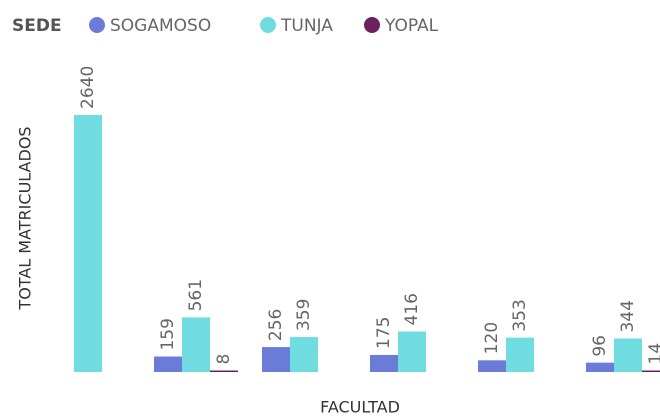  What do you see at coordinates (384, 333) in the screenshot?
I see `data-label: 175` at bounding box center [384, 333].